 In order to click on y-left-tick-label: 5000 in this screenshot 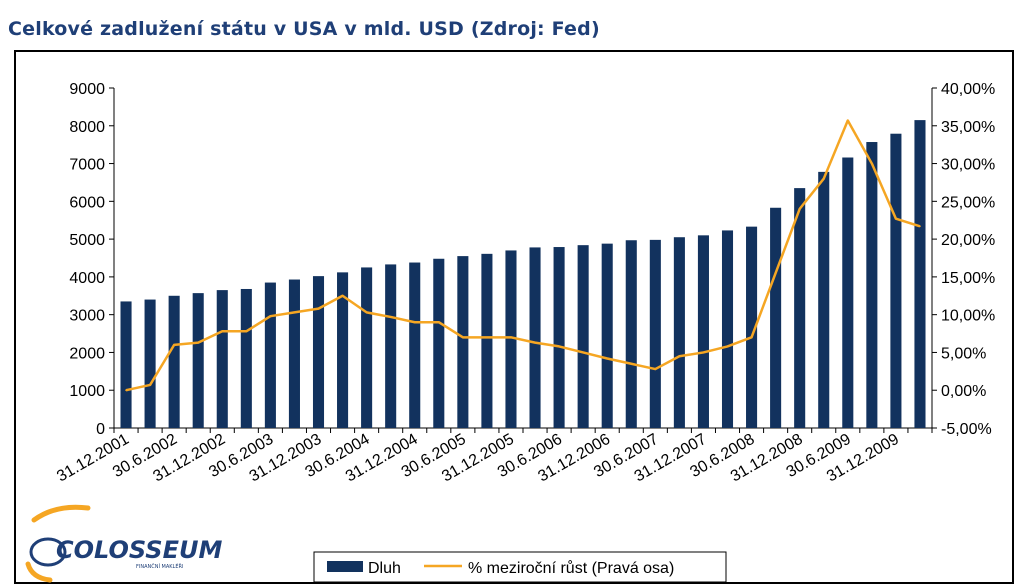, I will do `click(87, 240)`.